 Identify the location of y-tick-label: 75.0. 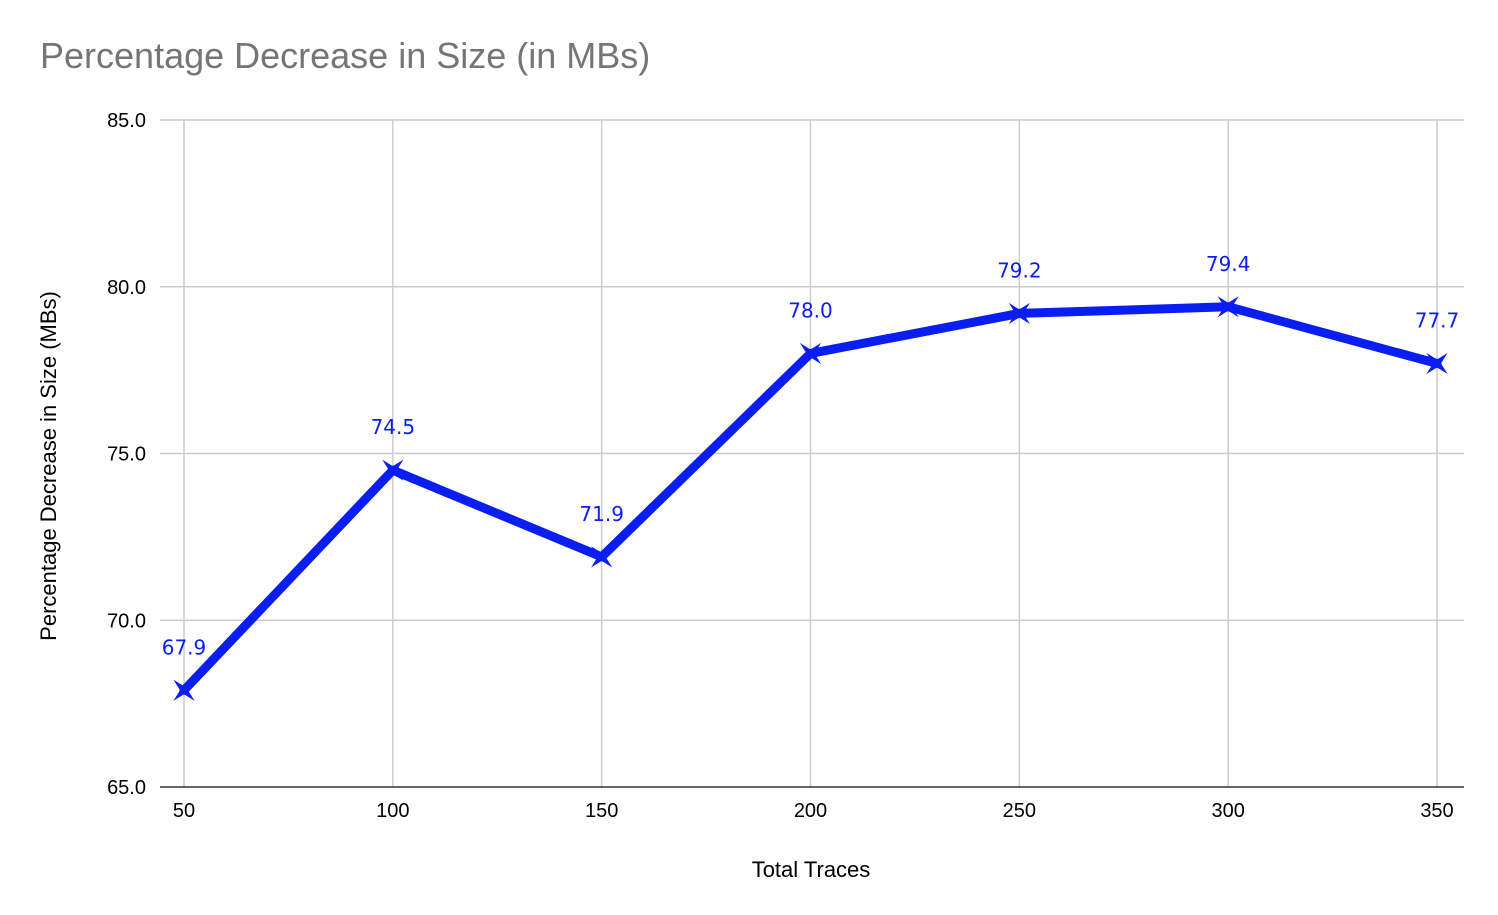
(126, 455).